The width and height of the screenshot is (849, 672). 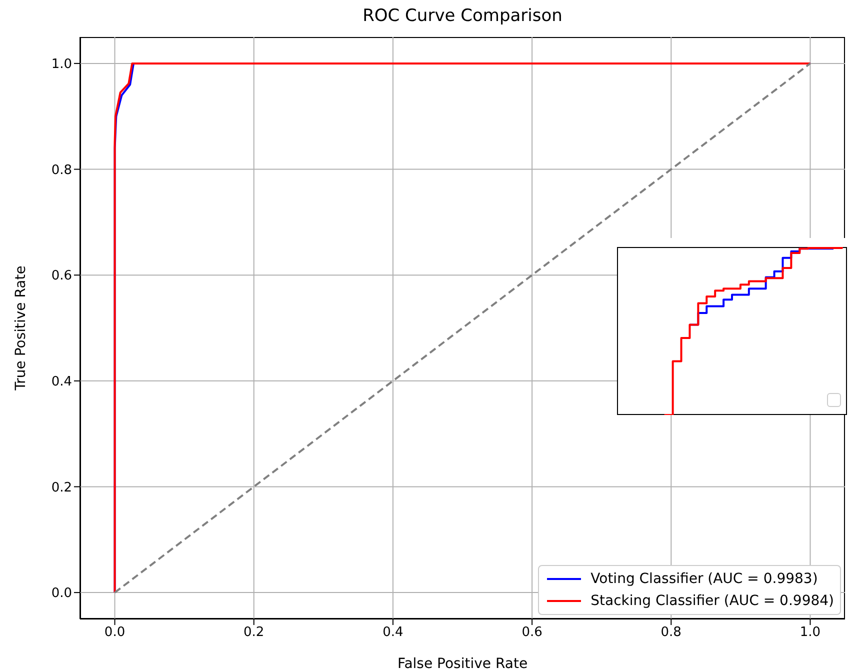 What do you see at coordinates (254, 632) in the screenshot?
I see `x-tick-label: 0.2` at bounding box center [254, 632].